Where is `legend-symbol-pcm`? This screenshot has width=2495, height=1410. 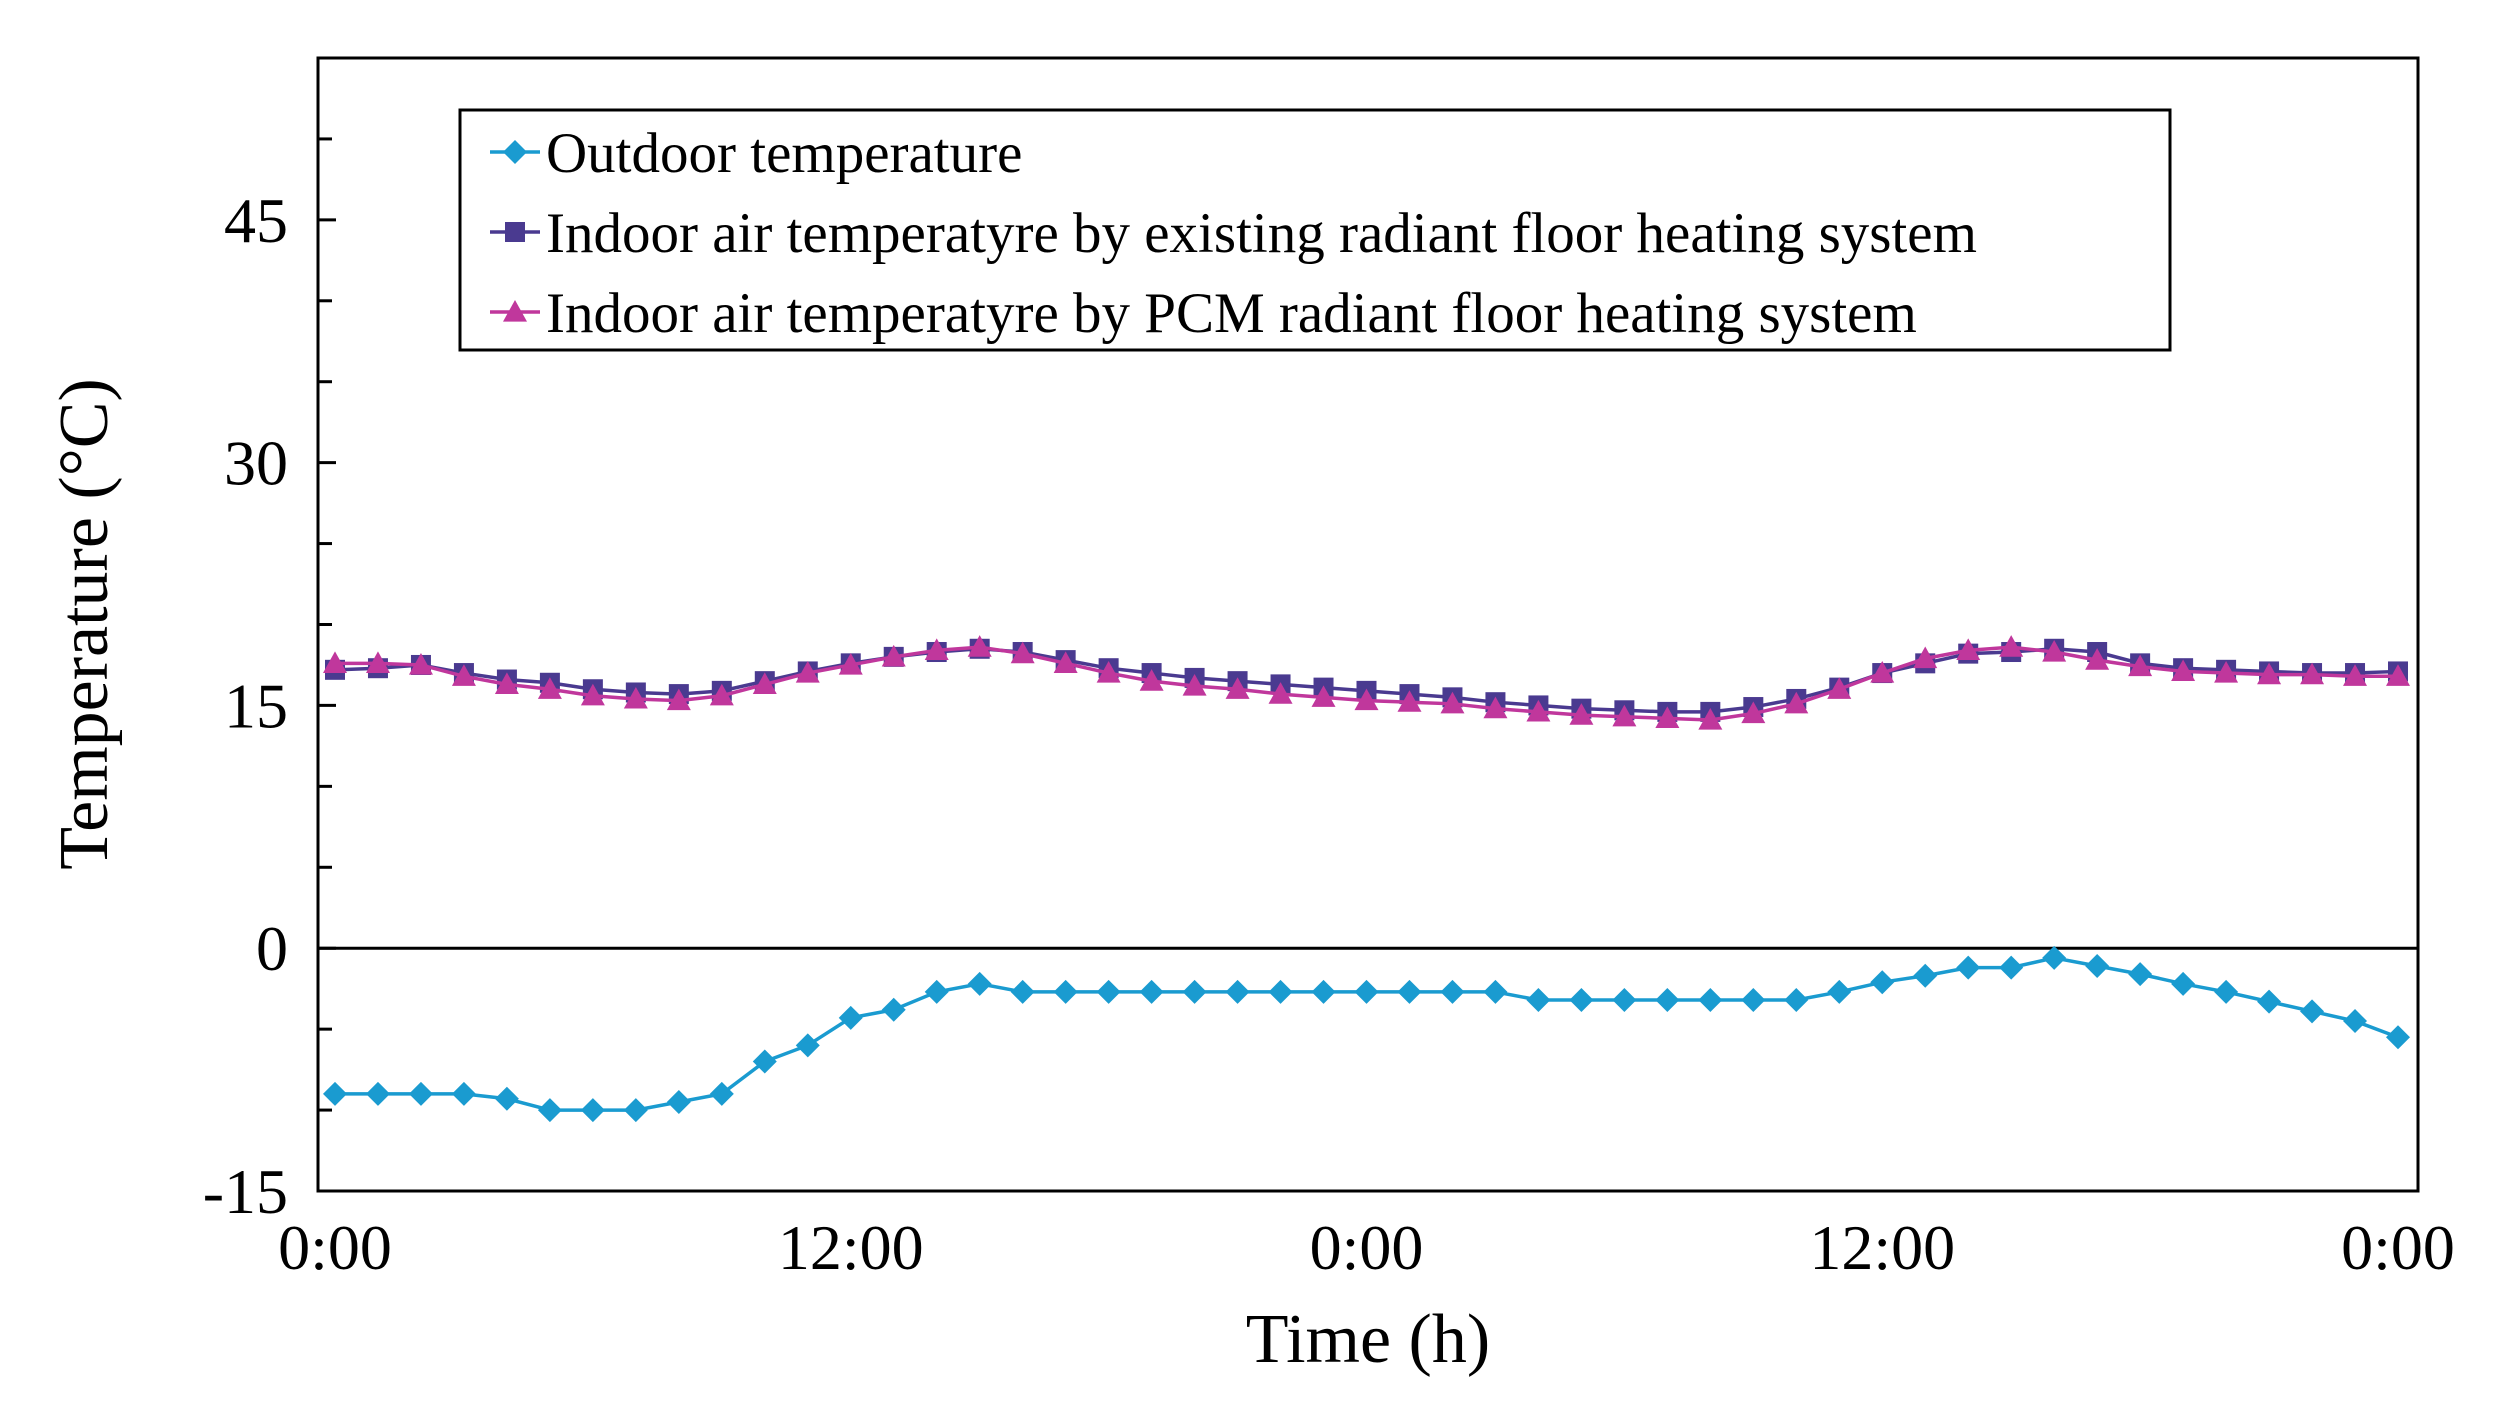 legend-symbol-pcm is located at coordinates (515, 311).